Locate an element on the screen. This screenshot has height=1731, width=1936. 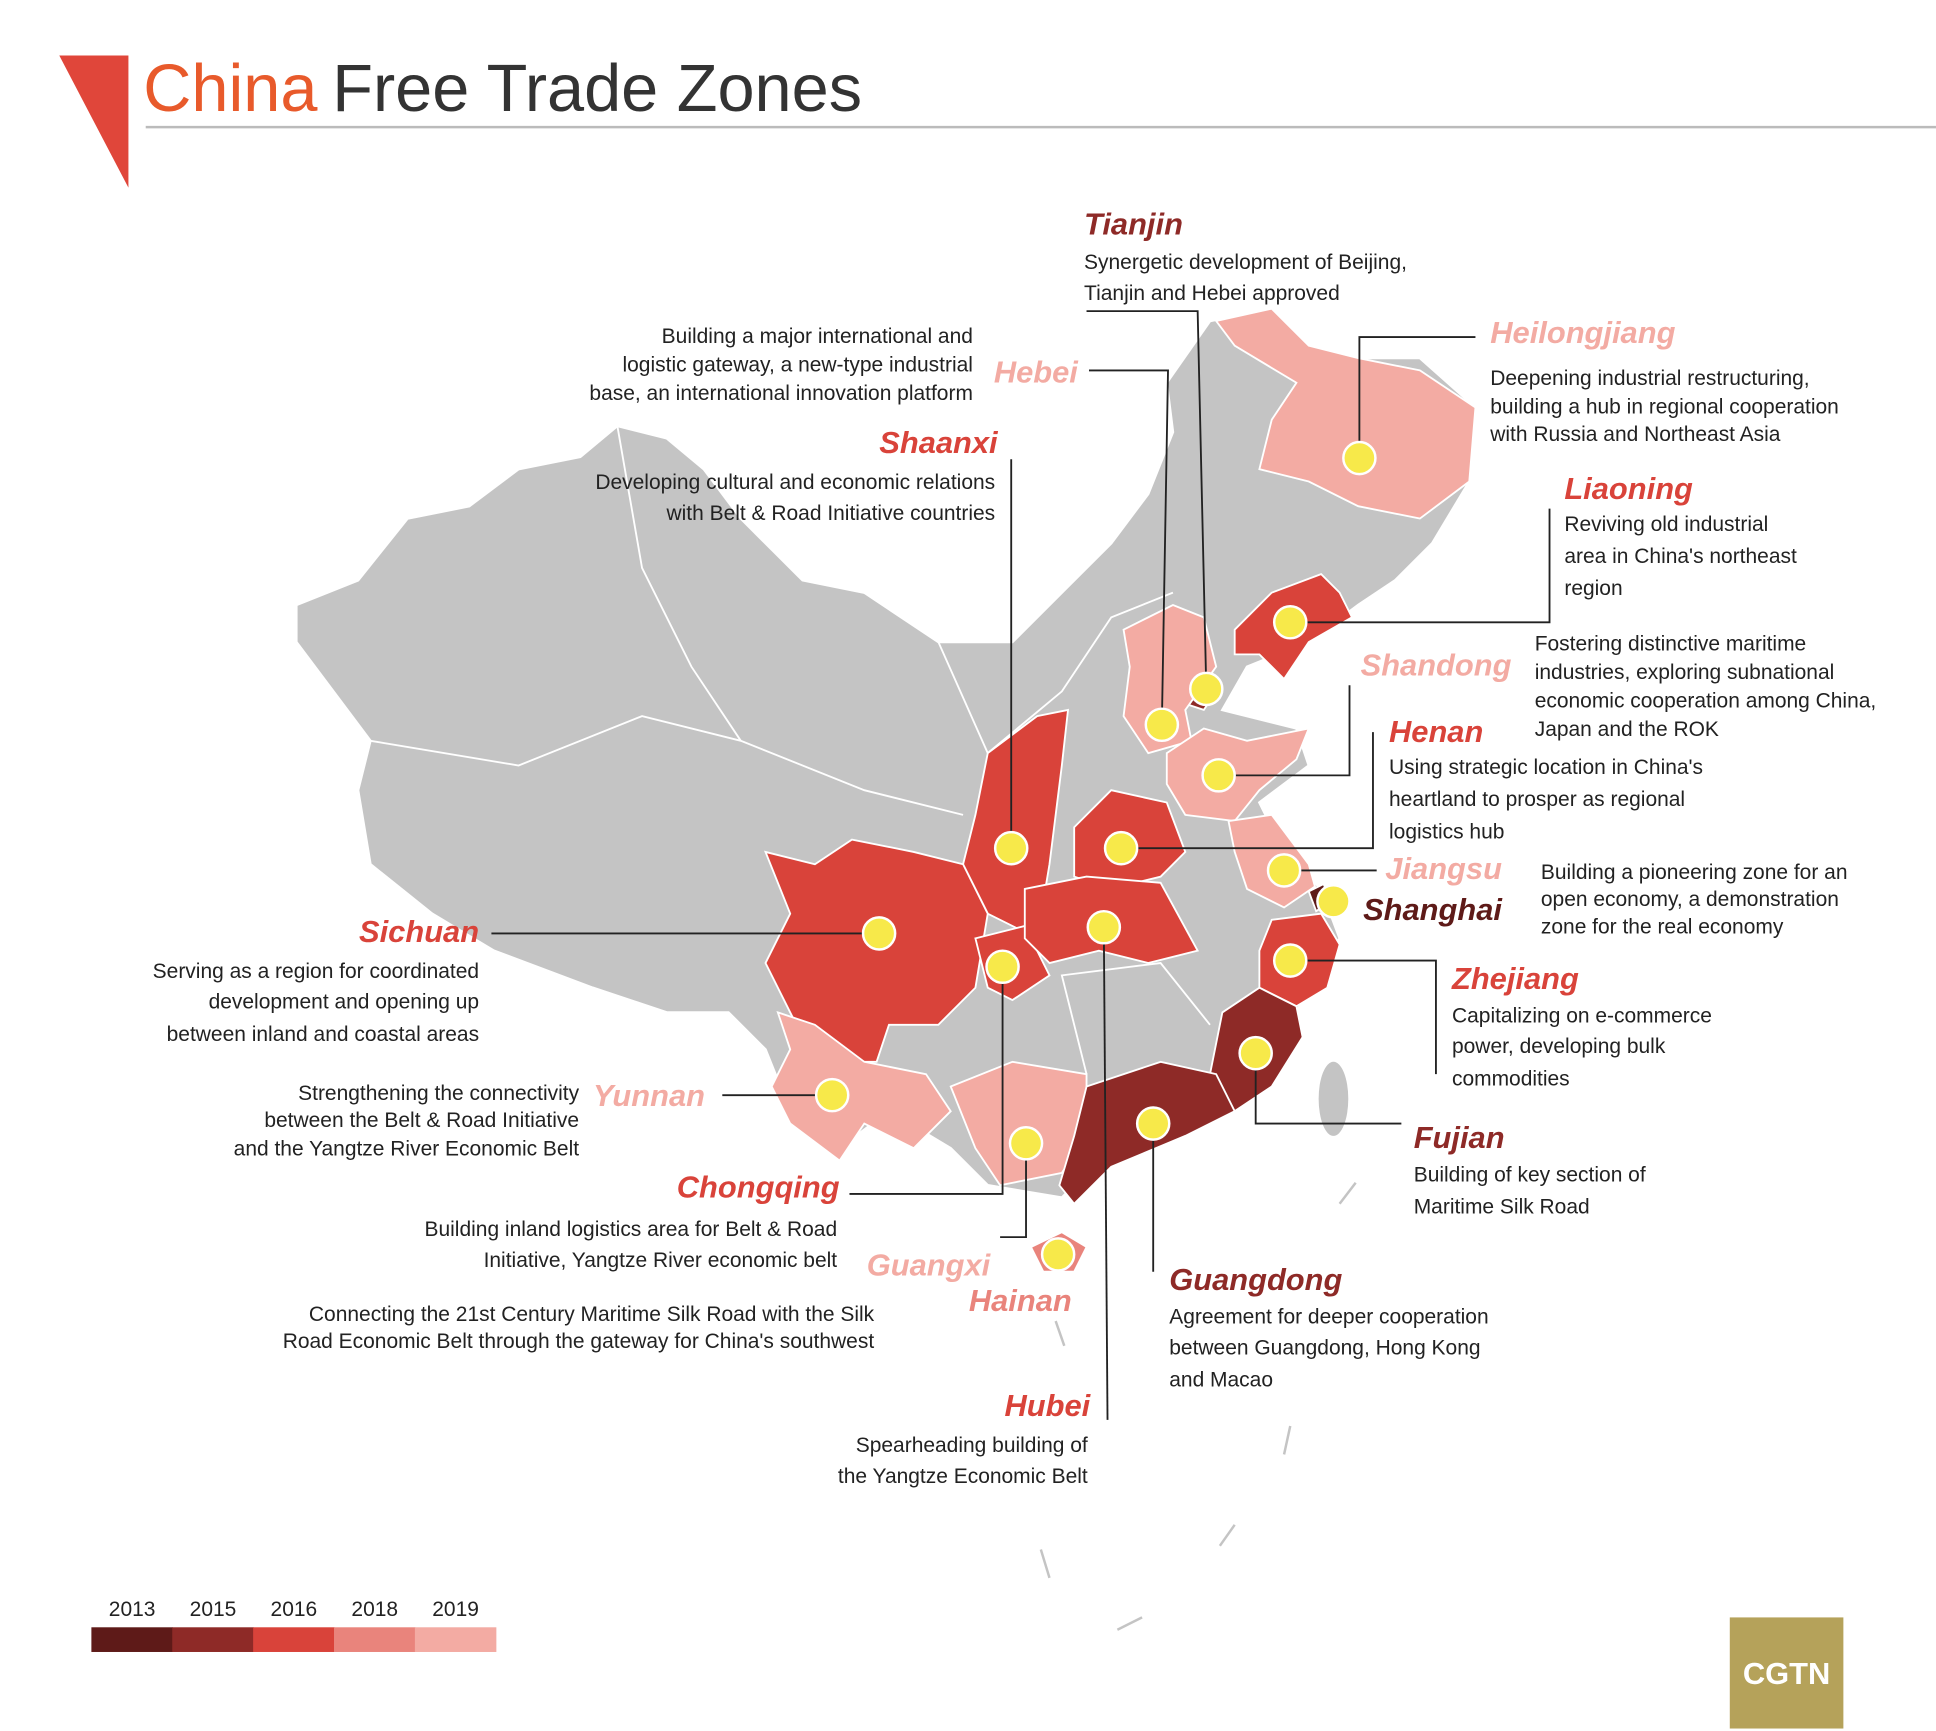
zone-name: Hubei is located at coordinates (1047, 1405).